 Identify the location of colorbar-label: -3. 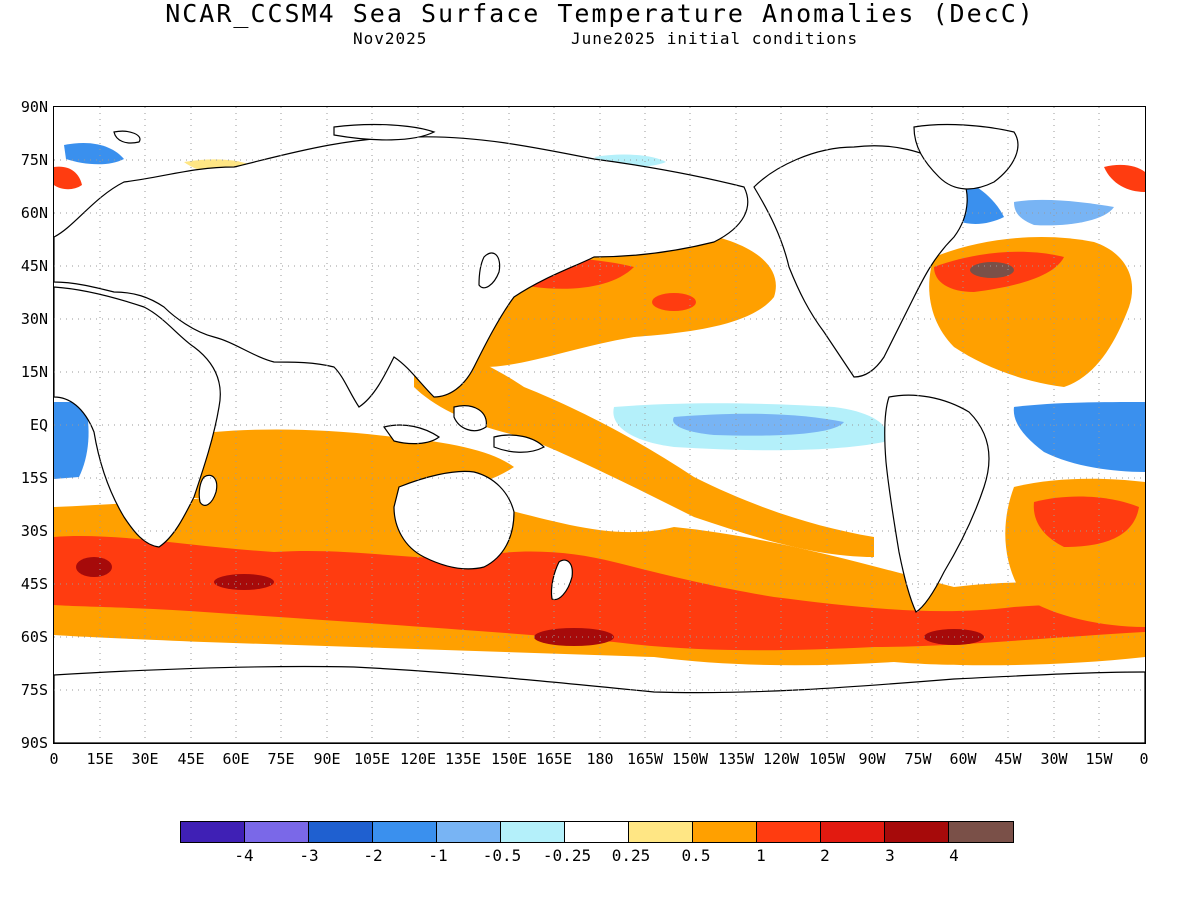
(309, 855).